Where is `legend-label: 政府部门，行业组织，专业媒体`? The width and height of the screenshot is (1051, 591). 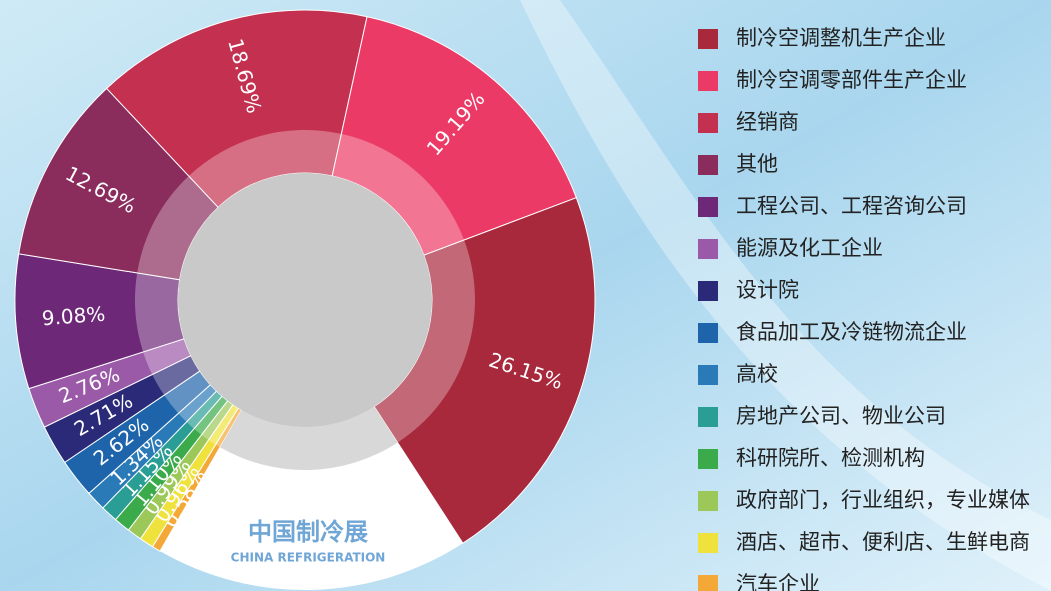
legend-label: 政府部门，行业组织，专业媒体 is located at coordinates (883, 500).